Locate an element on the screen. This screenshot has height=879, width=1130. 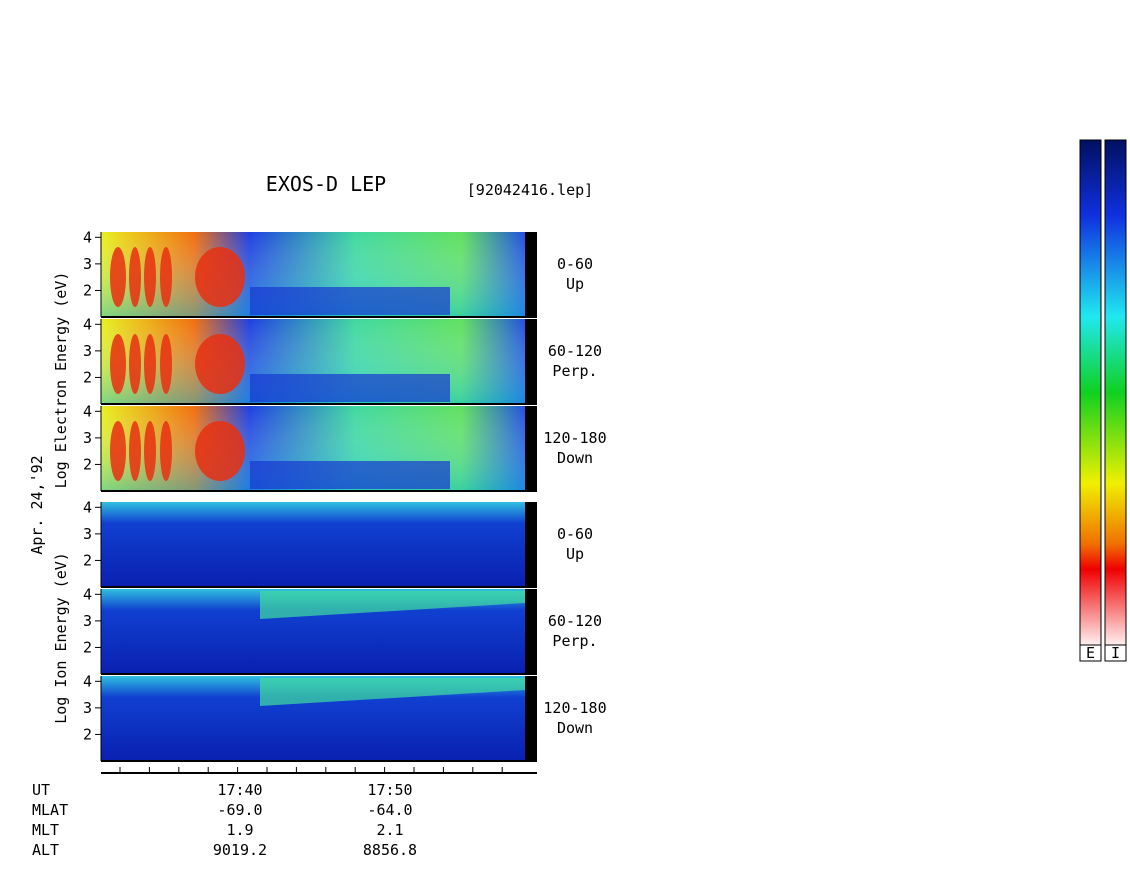
title: EXOS-D LEP is located at coordinates (326, 184).